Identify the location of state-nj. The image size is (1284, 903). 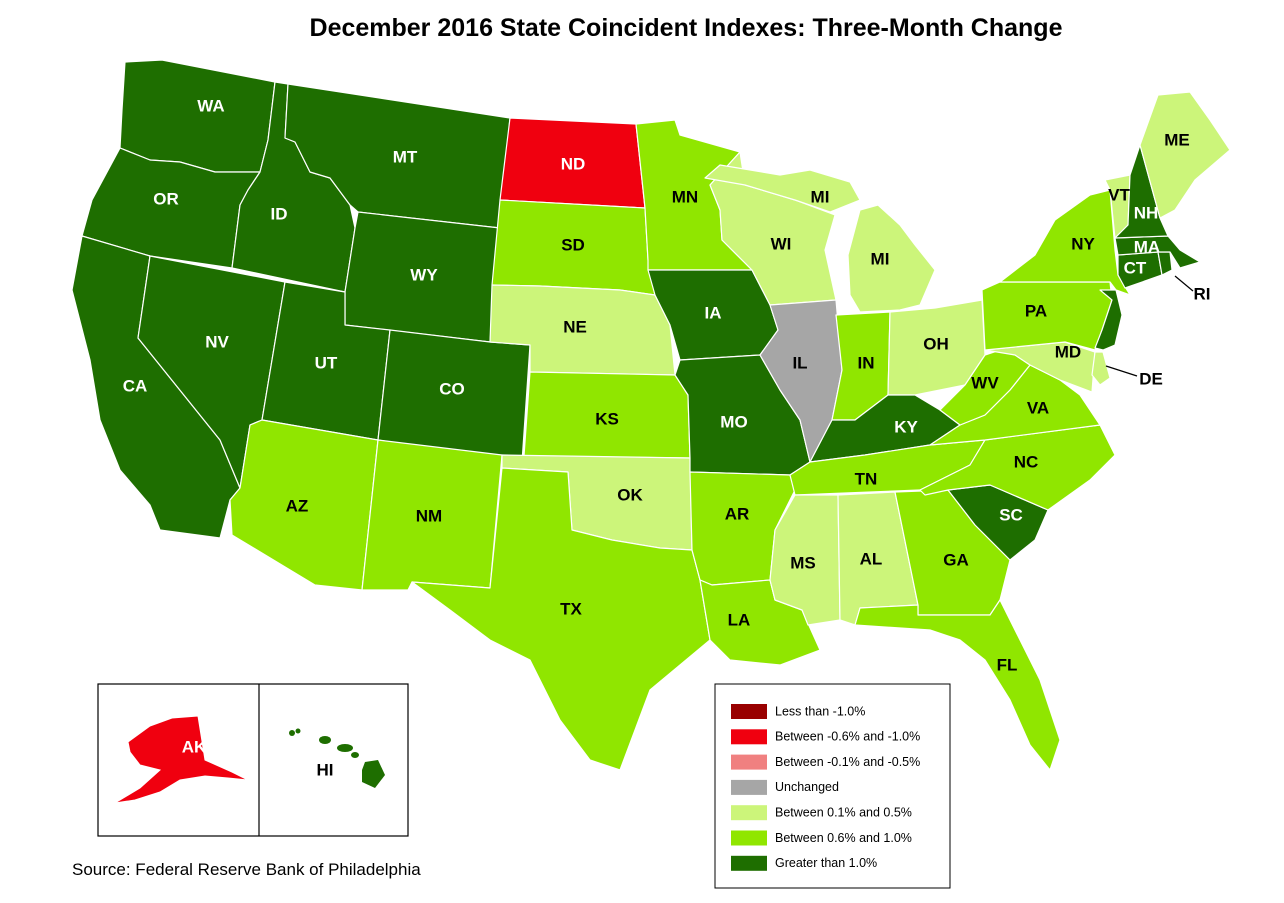
(1108, 320).